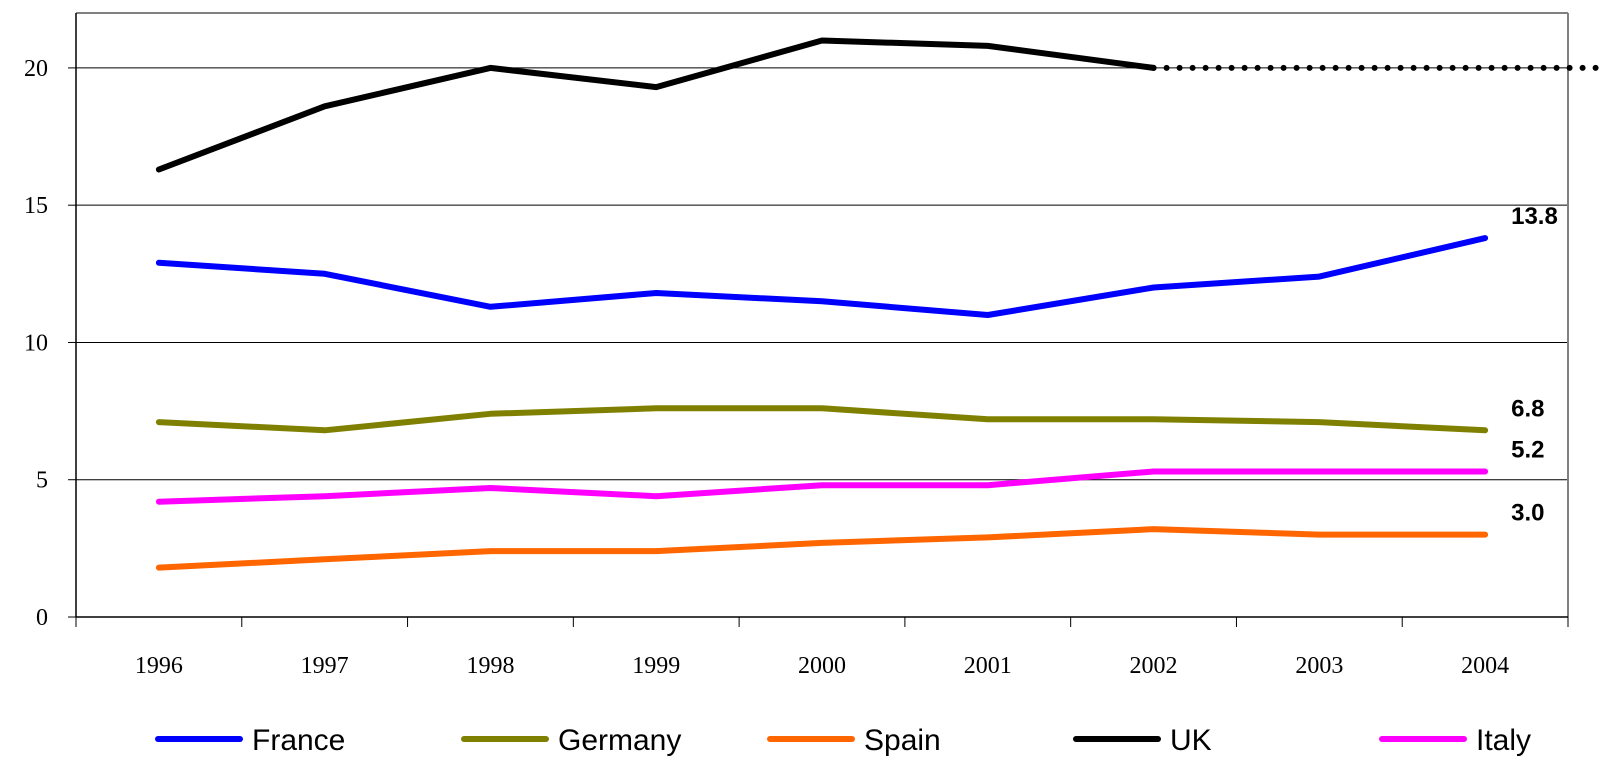 The height and width of the screenshot is (768, 1601). What do you see at coordinates (656, 666) in the screenshot?
I see `x-tick-label: 1999` at bounding box center [656, 666].